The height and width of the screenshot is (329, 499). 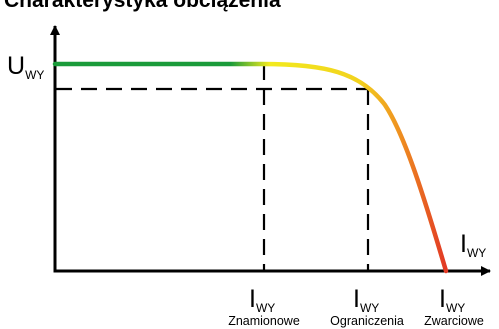 What do you see at coordinates (476, 253) in the screenshot?
I see `x-axis-subscript: WY` at bounding box center [476, 253].